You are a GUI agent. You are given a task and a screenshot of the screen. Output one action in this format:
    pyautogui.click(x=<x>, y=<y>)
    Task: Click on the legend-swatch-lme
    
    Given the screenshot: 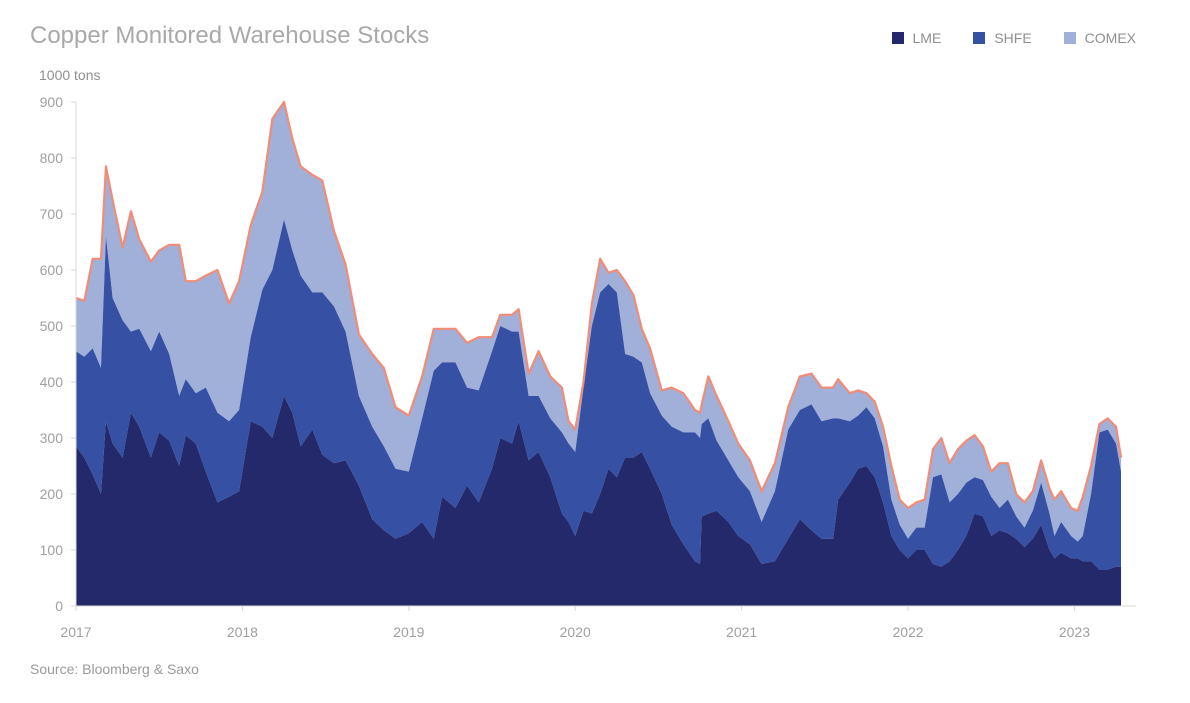 What is the action you would take?
    pyautogui.click(x=897, y=38)
    